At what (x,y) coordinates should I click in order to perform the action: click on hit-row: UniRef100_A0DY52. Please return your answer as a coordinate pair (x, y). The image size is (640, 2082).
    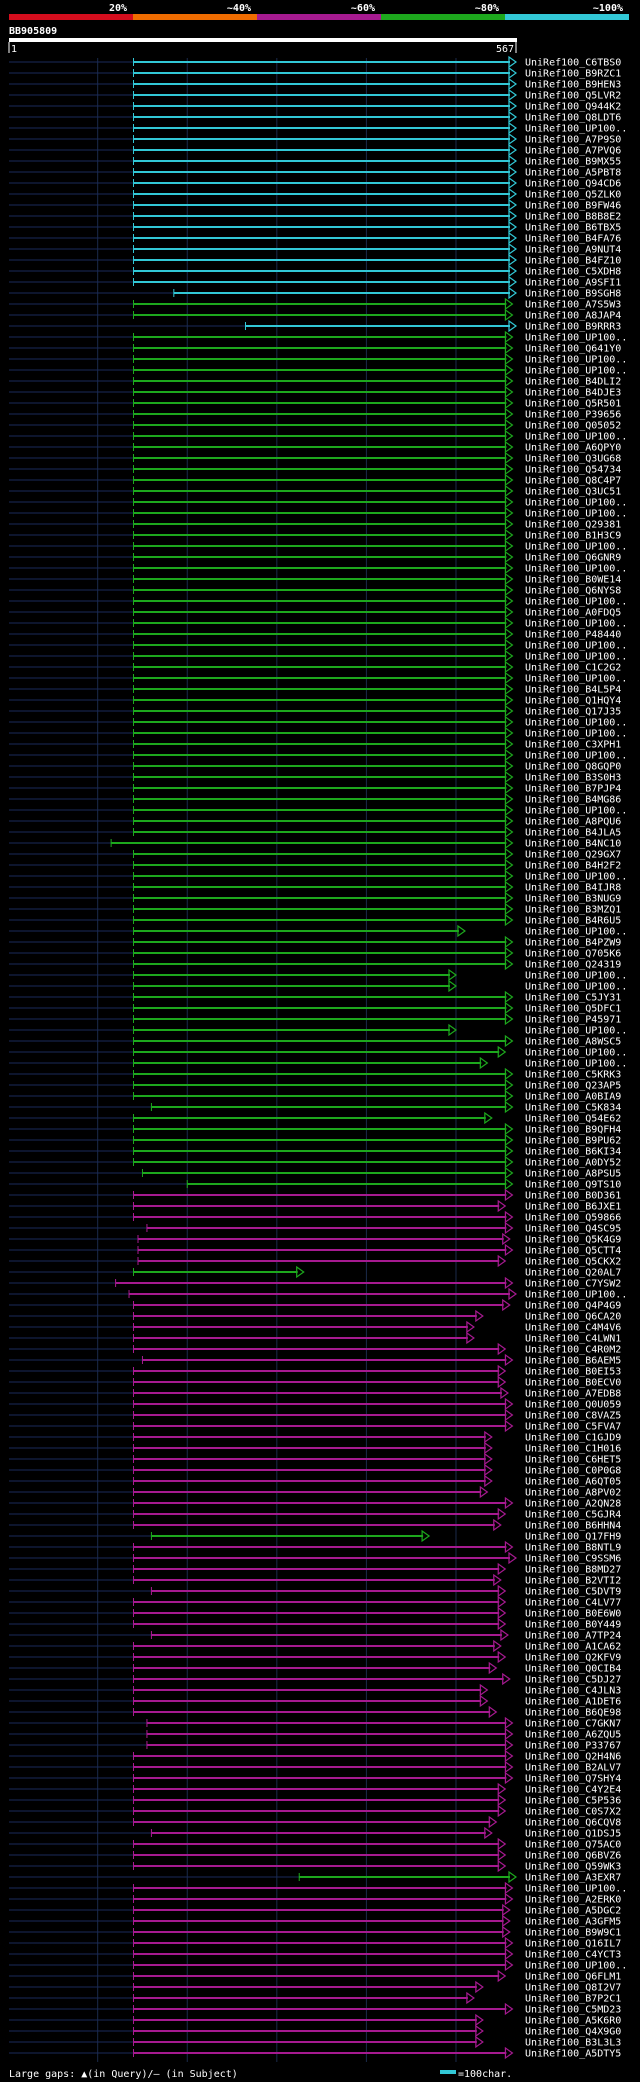
    Looking at the image, I should click on (315, 1162).